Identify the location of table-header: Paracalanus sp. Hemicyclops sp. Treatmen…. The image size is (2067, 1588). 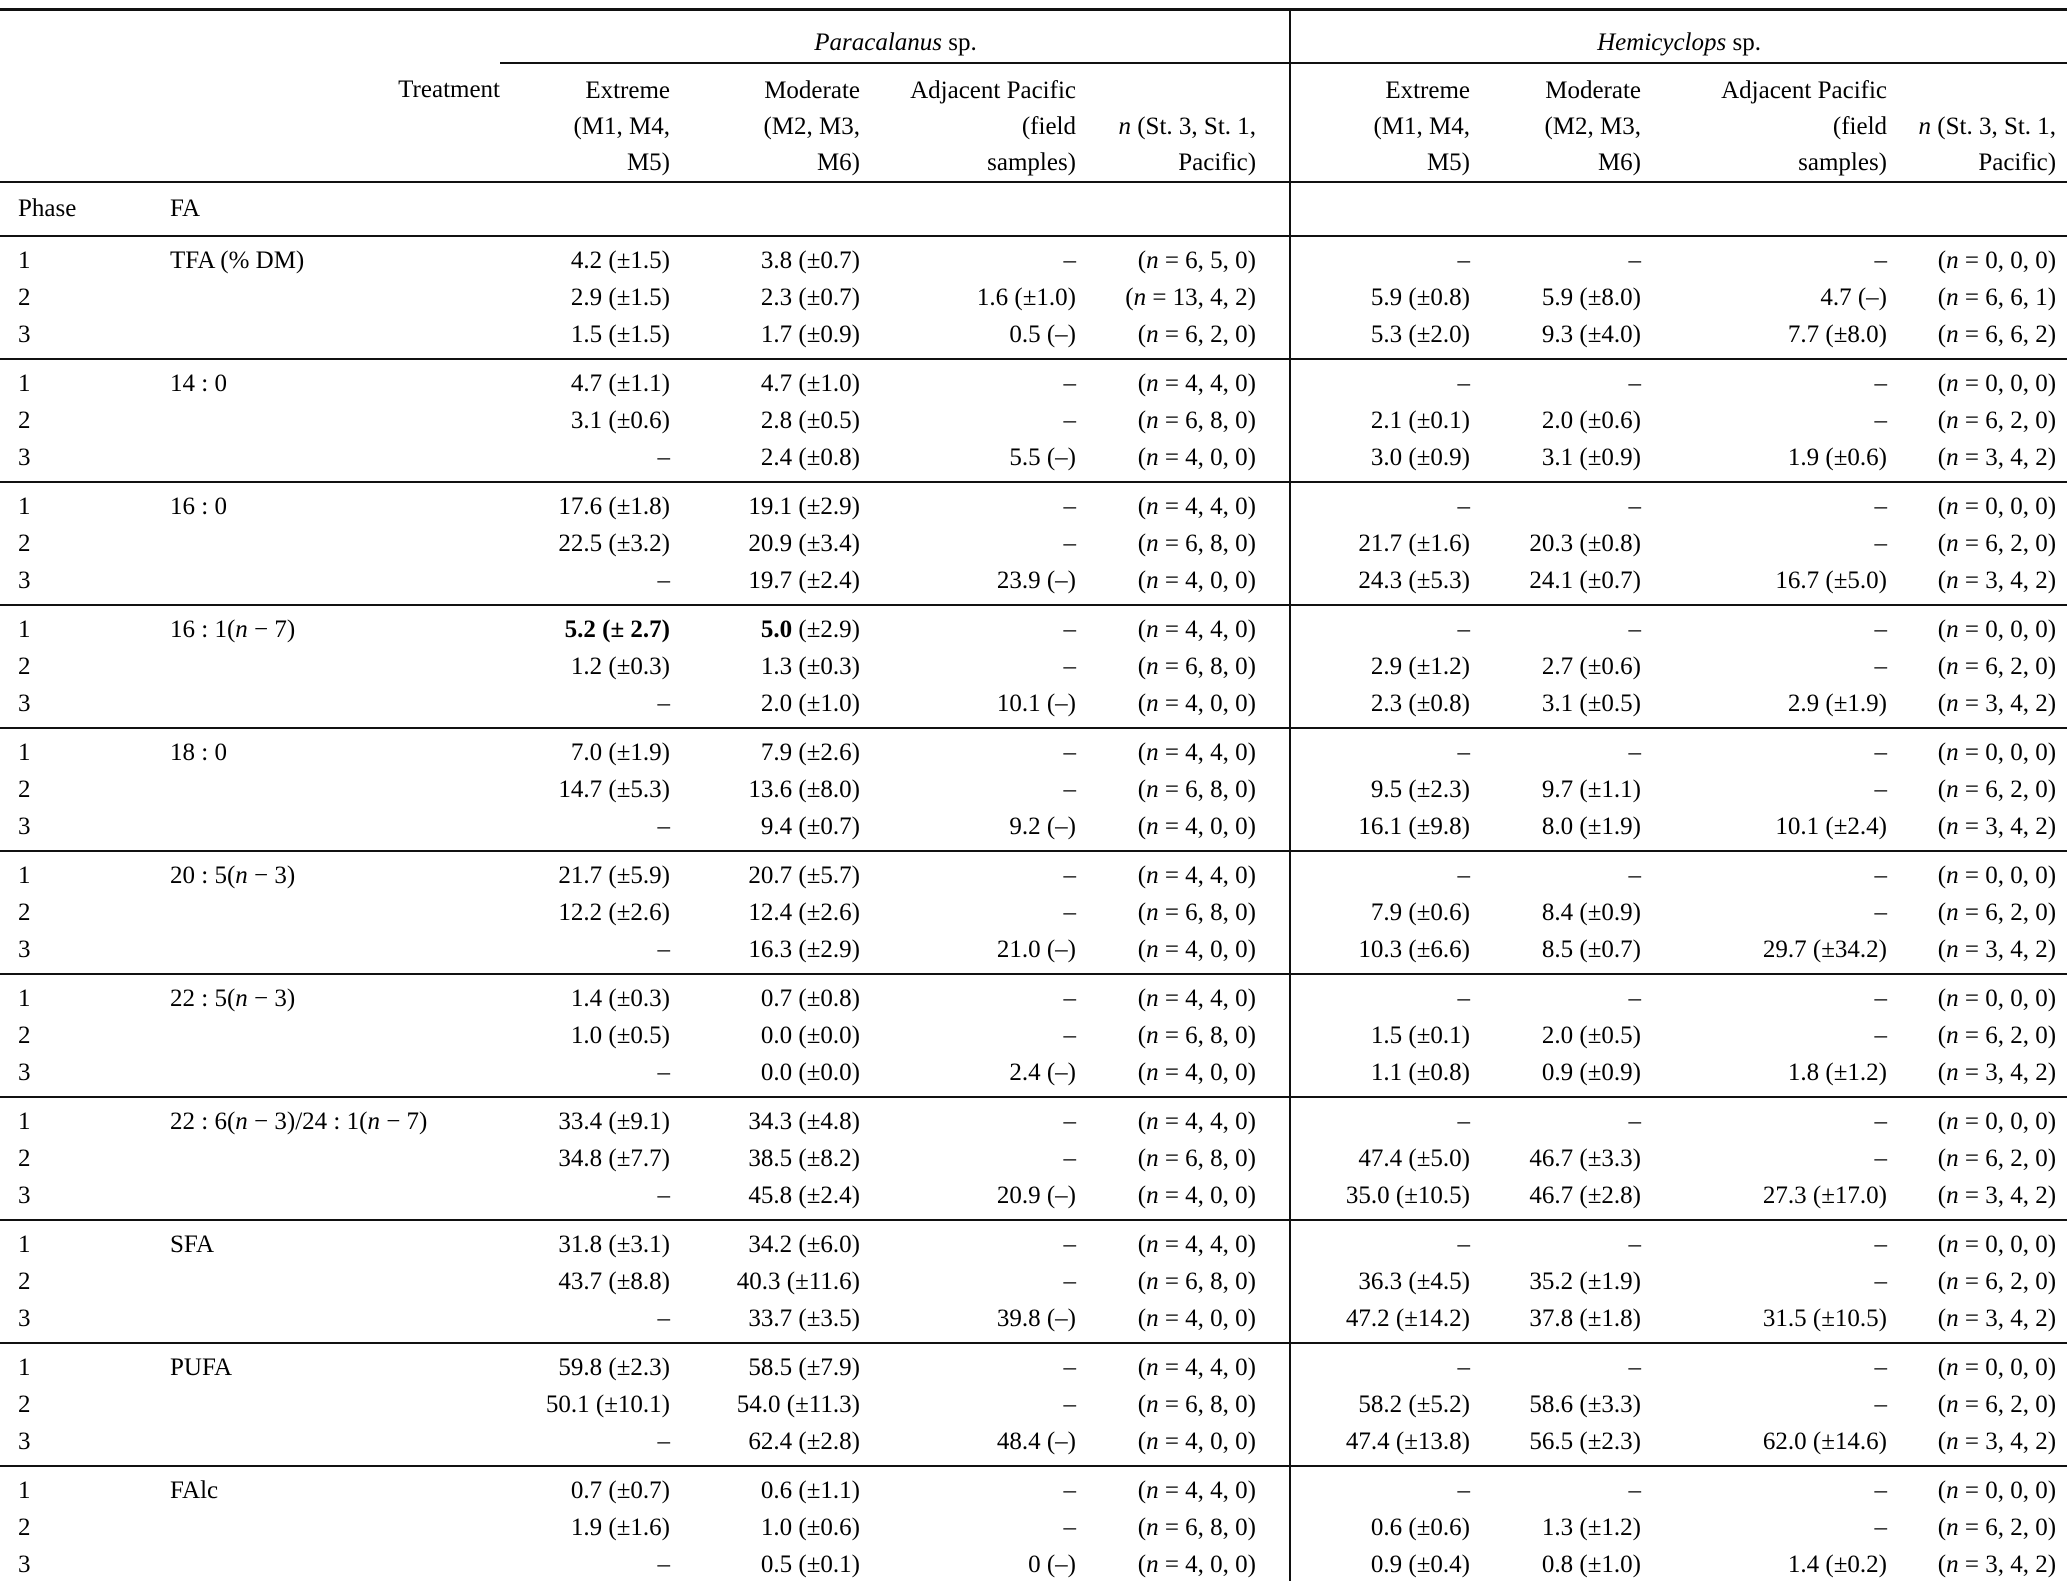
(1033, 122).